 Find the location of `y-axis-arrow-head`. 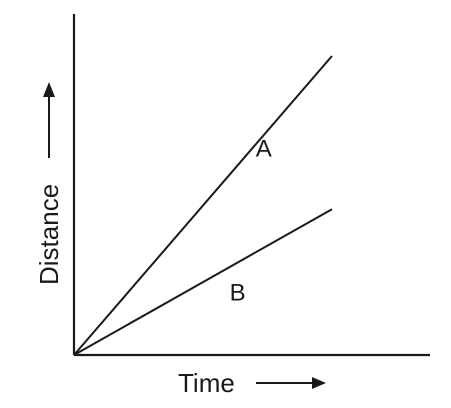

y-axis-arrow-head is located at coordinates (49, 89).